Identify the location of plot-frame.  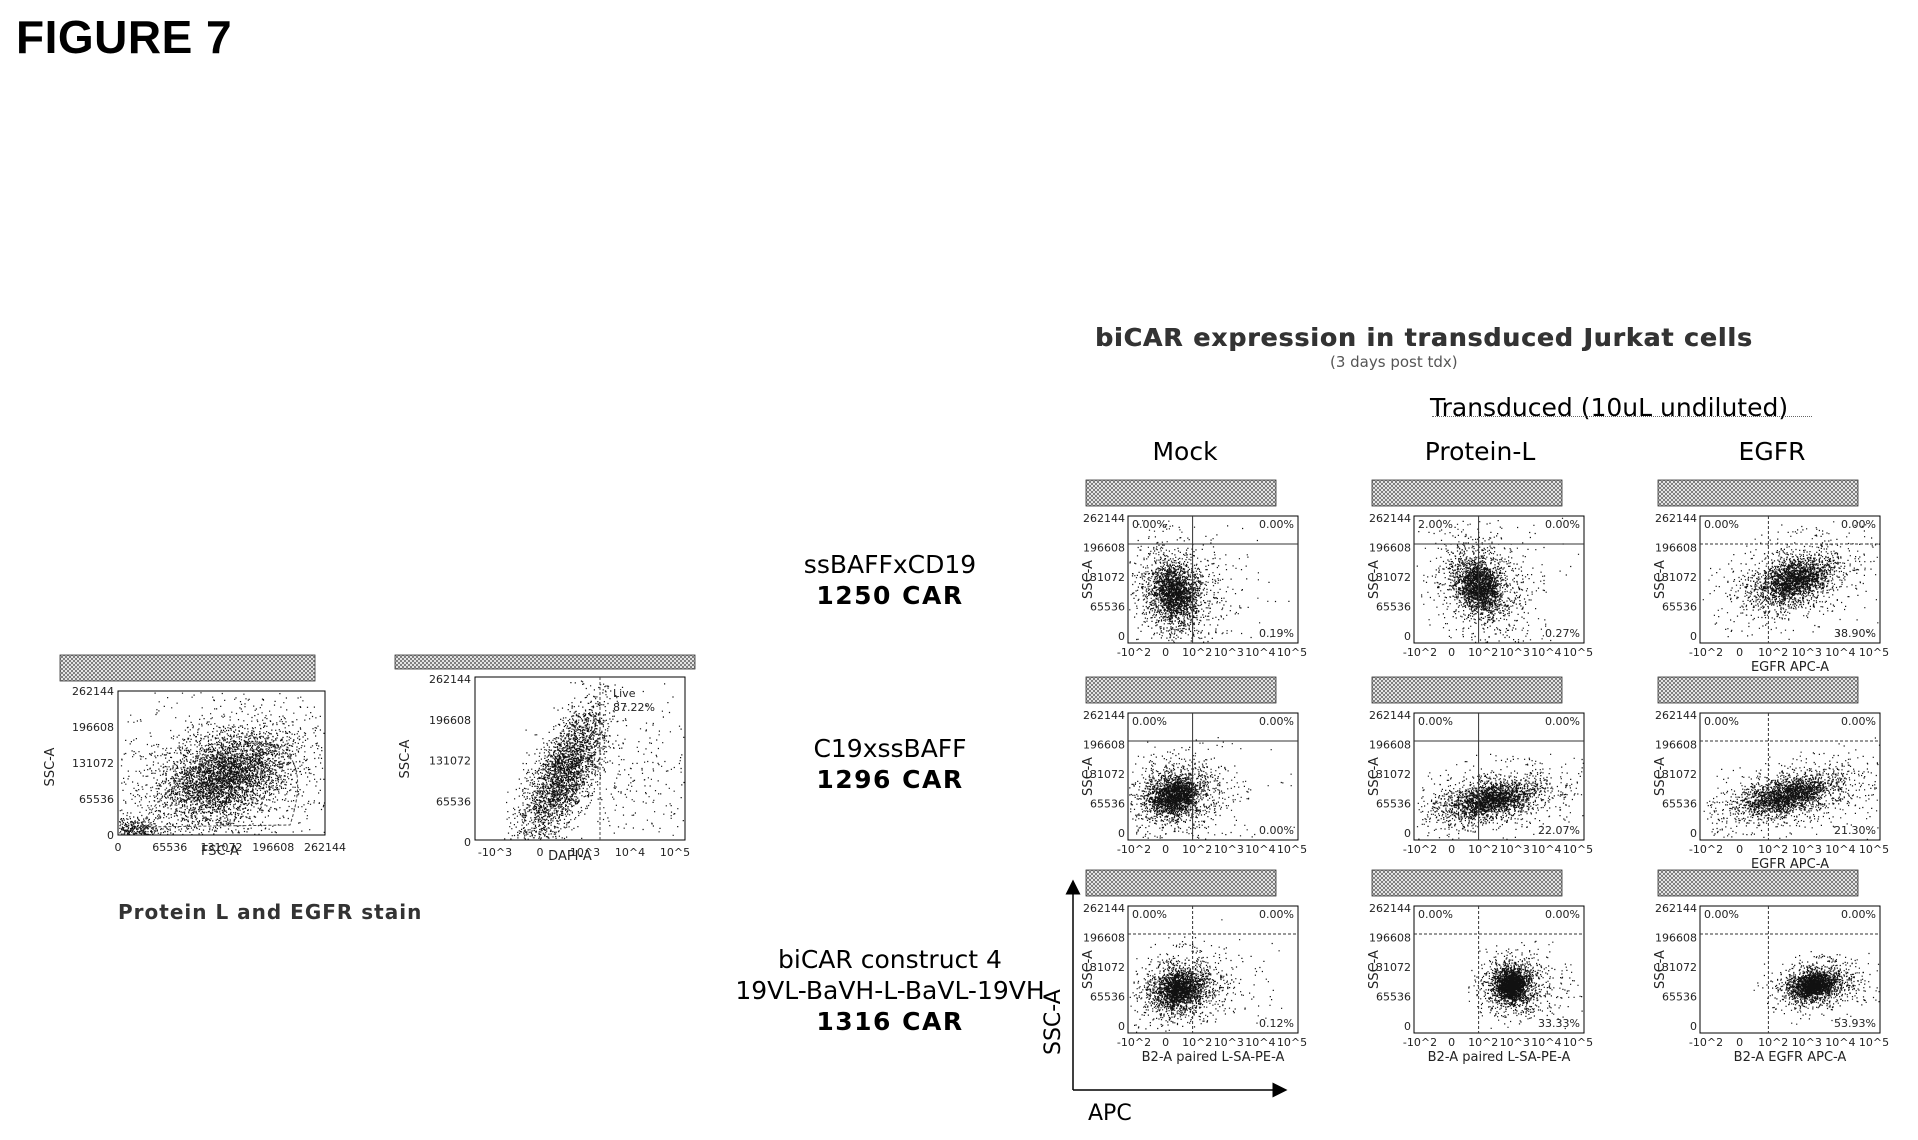
(1499, 969).